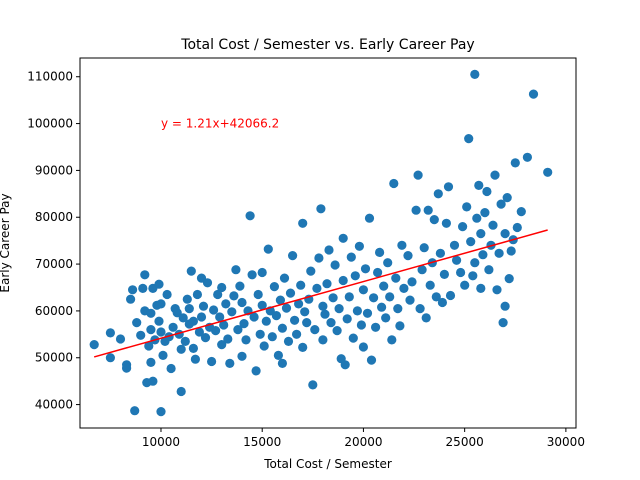 This screenshot has width=640, height=480. I want to click on x-tick-label-30000: 30000, so click(566, 442).